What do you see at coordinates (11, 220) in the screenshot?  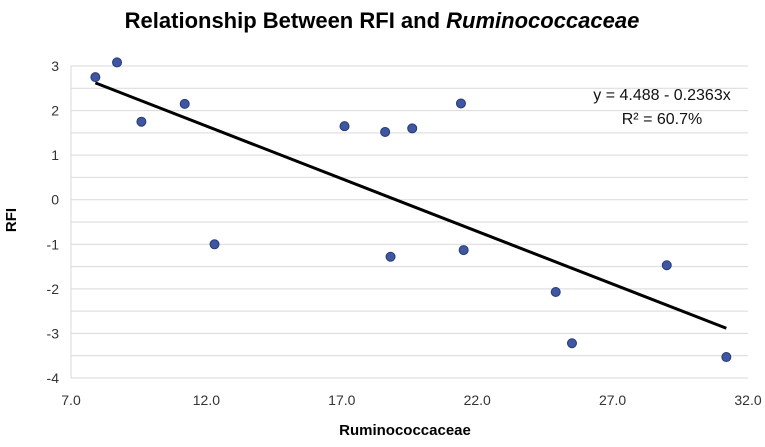 I see `y-axis-label: RFI` at bounding box center [11, 220].